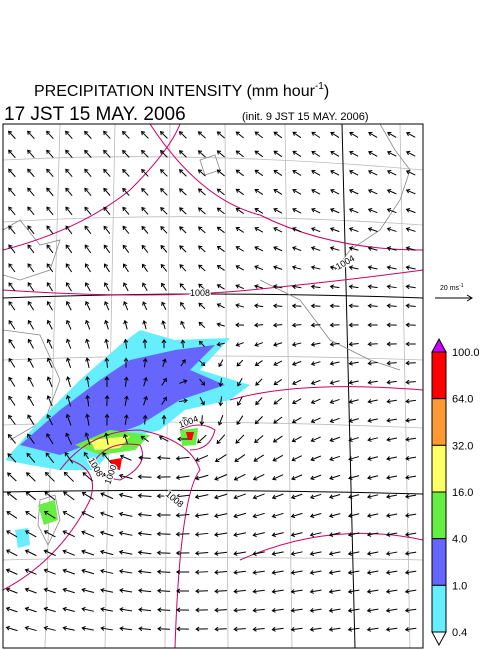  I want to click on isobar-label: 1000, so click(110, 474).